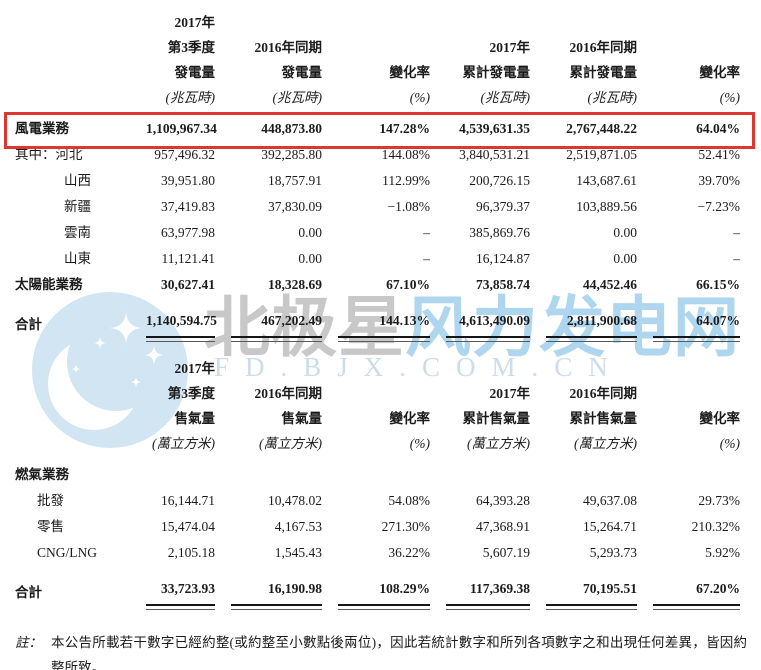  I want to click on table-row: 燃氣業務, so click(377, 475).